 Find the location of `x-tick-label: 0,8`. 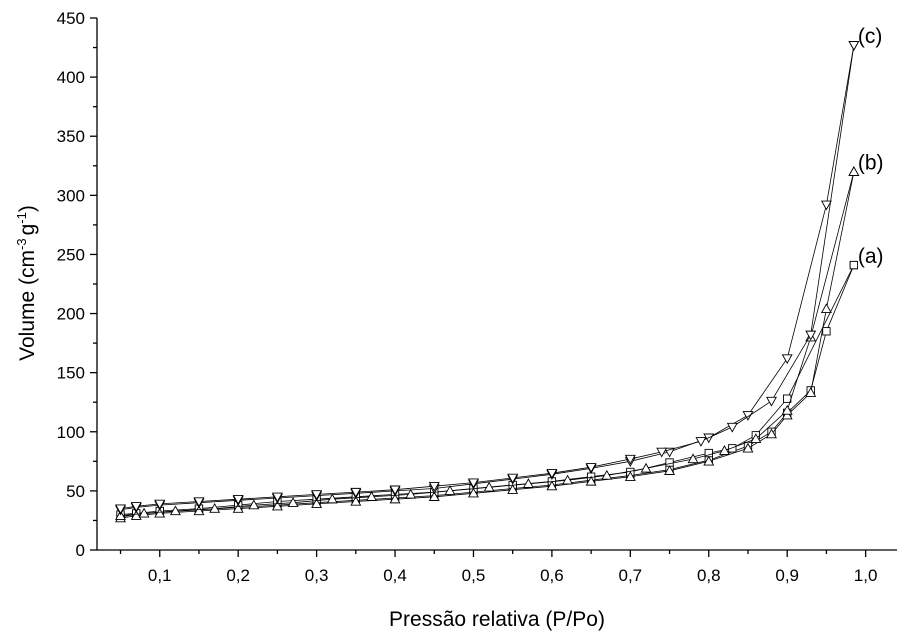

x-tick-label: 0,8 is located at coordinates (709, 575).